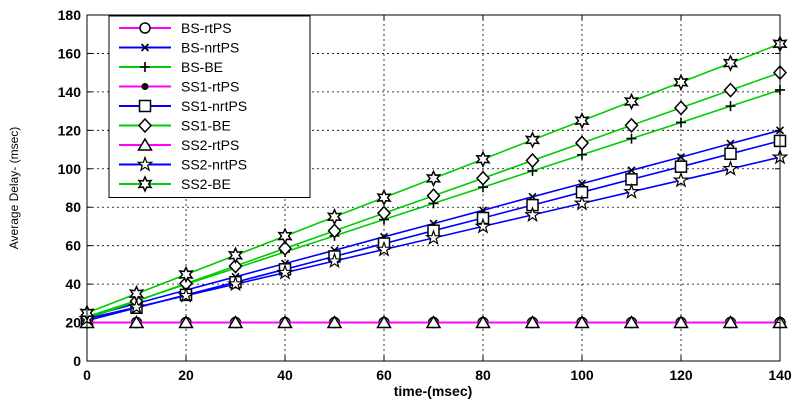 This screenshot has height=402, width=798. What do you see at coordinates (175, 28) in the screenshot?
I see `legend-item: BS-rtPS` at bounding box center [175, 28].